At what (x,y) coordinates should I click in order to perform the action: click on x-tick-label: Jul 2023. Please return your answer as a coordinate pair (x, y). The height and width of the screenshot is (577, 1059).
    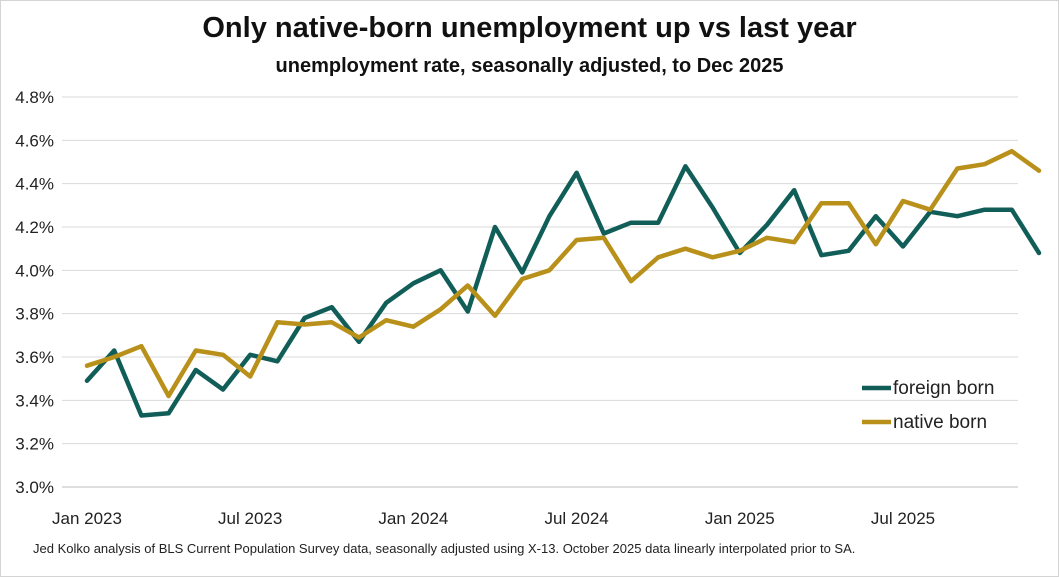
    Looking at the image, I should click on (250, 518).